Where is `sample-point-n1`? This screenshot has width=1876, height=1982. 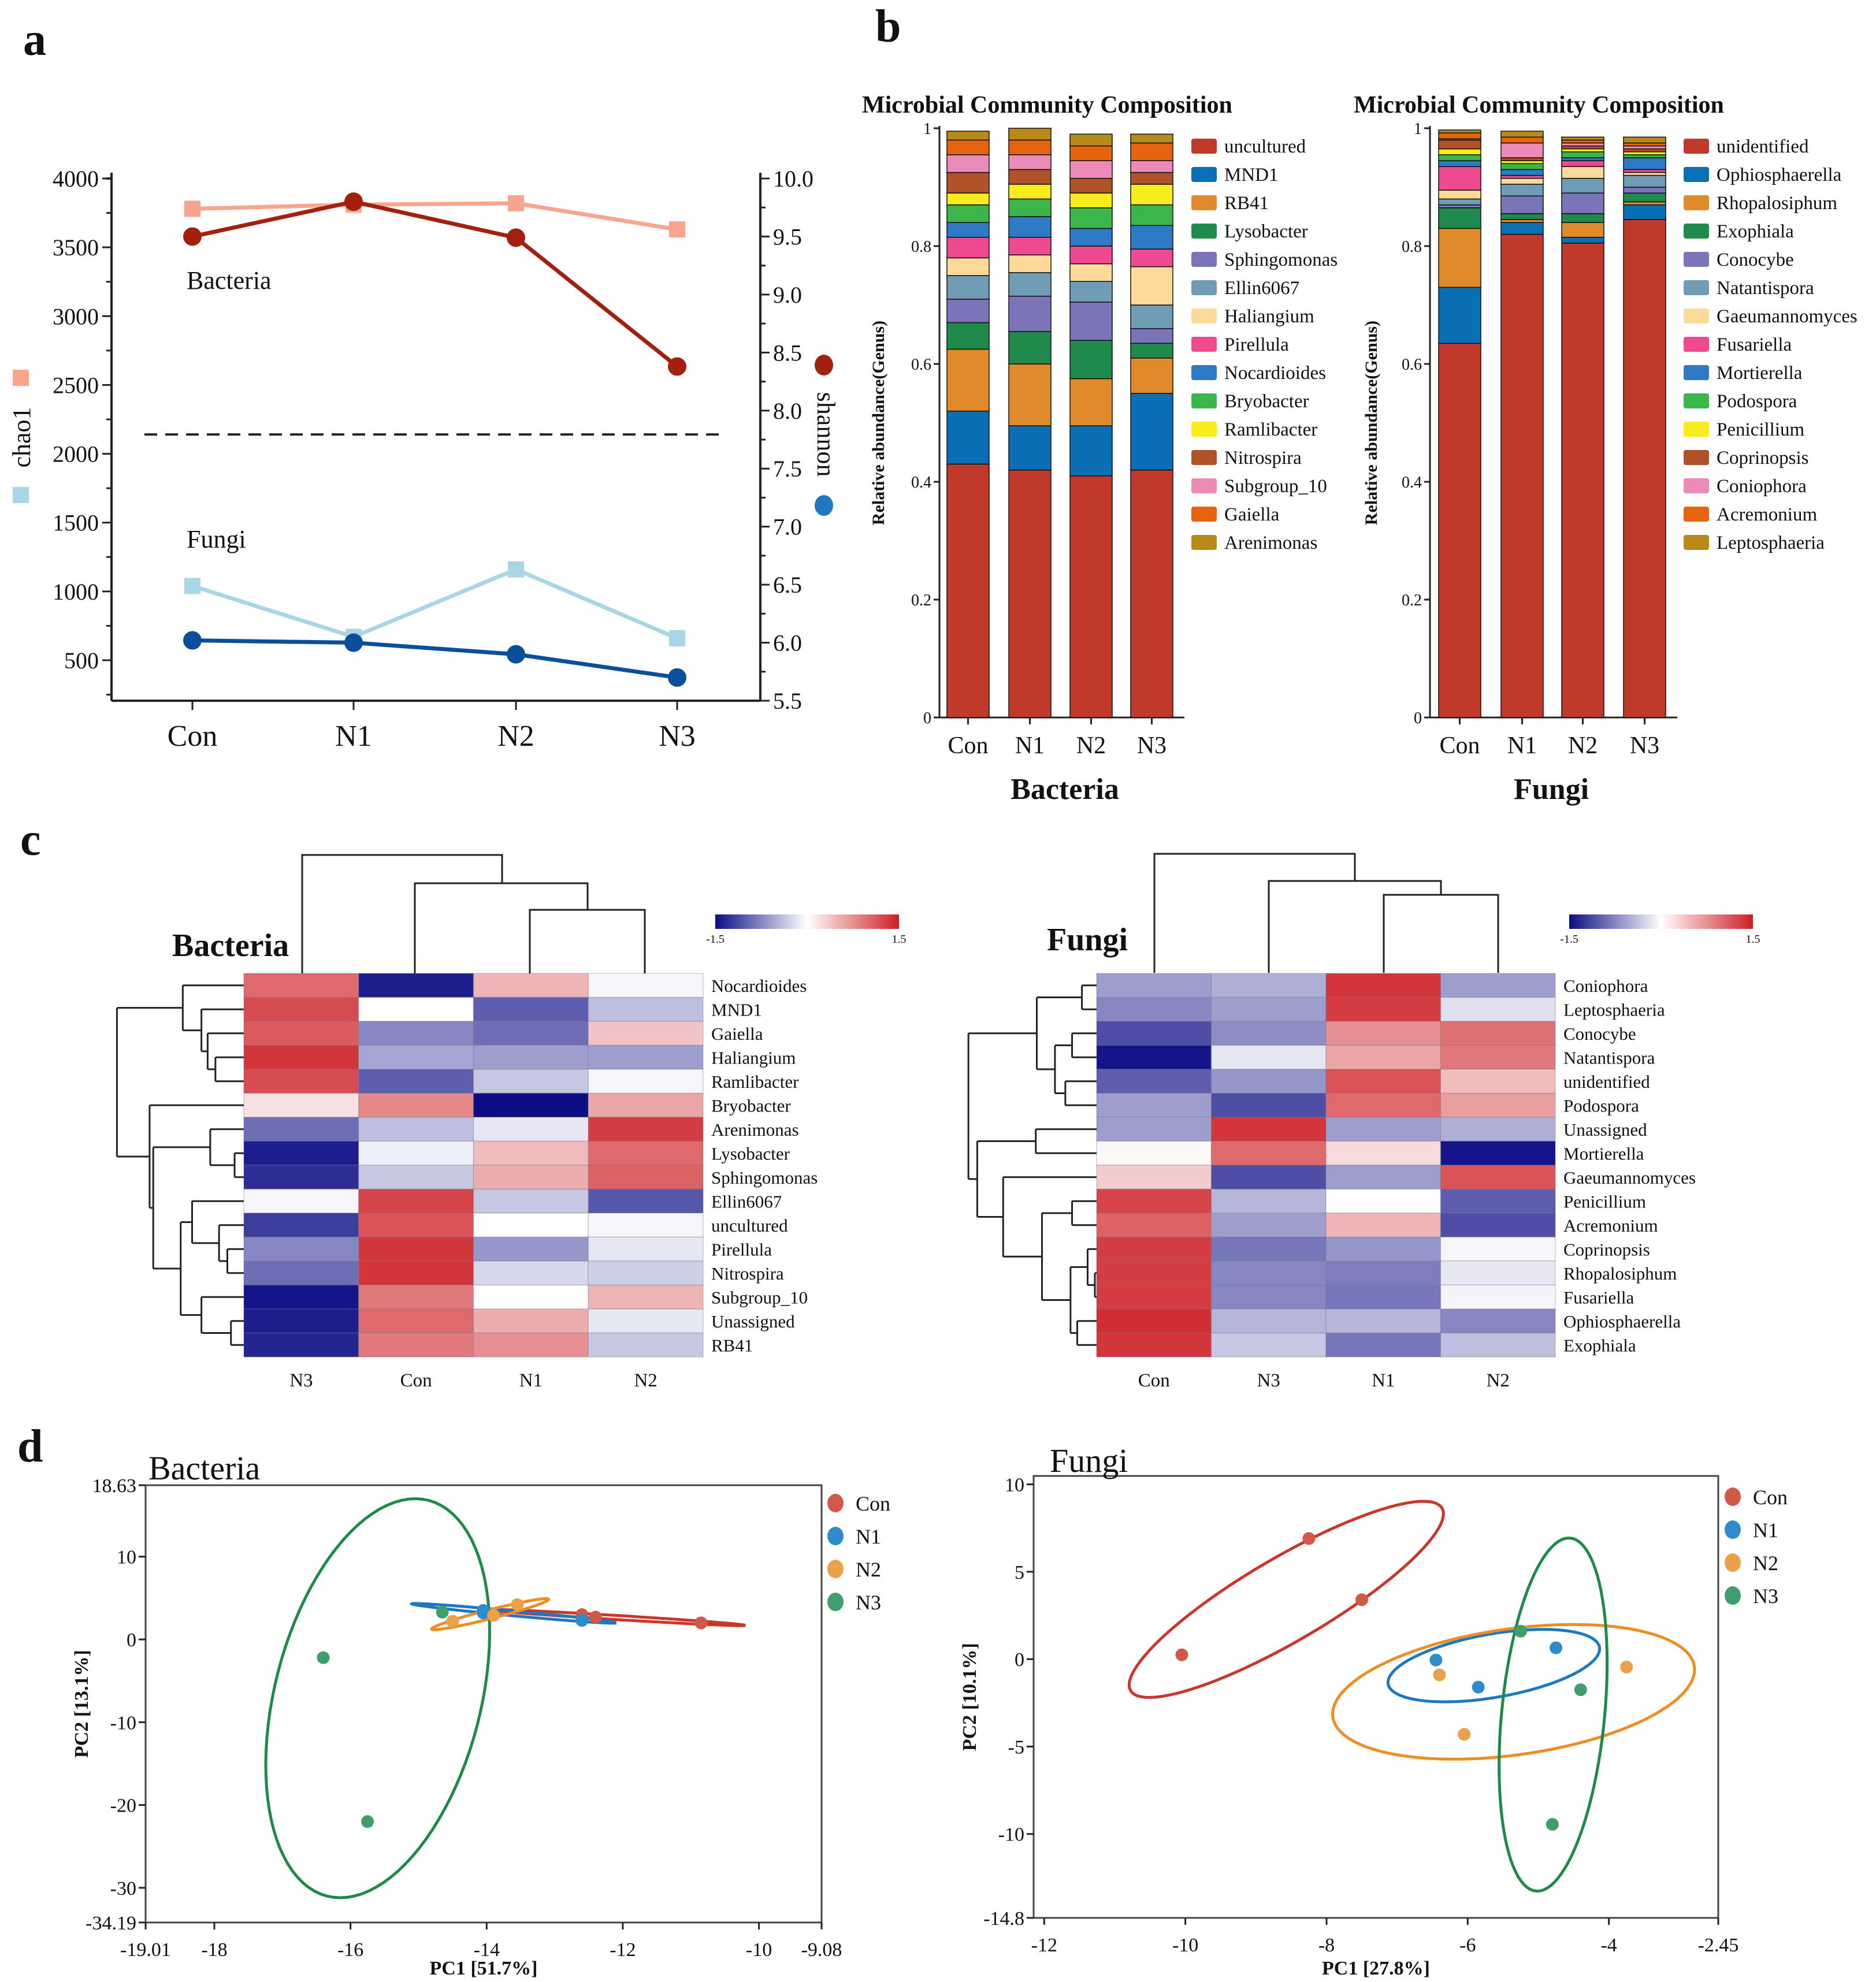 sample-point-n1 is located at coordinates (1556, 1647).